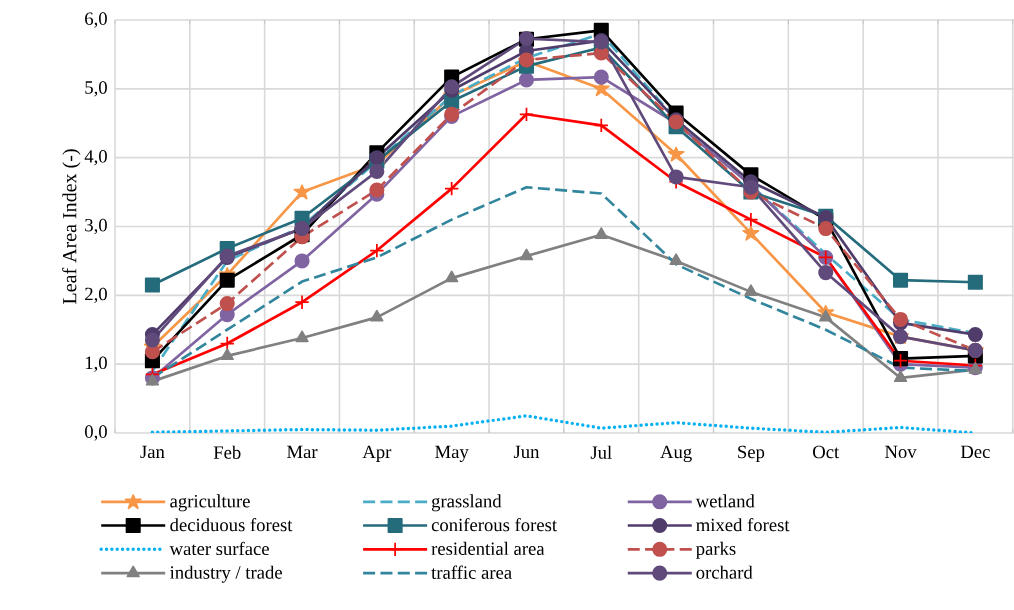  I want to click on legend-label: agriculture, so click(210, 503).